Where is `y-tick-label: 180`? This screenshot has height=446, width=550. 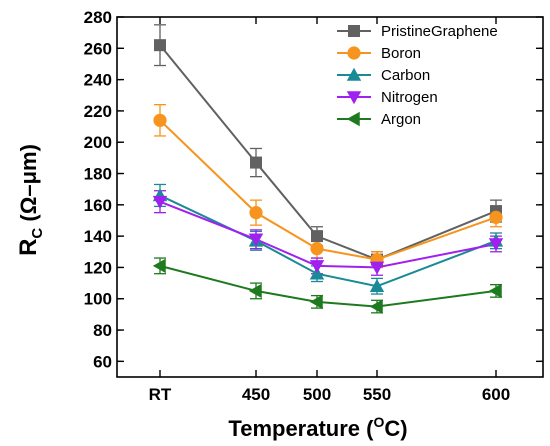
y-tick-label: 180 is located at coordinates (98, 174).